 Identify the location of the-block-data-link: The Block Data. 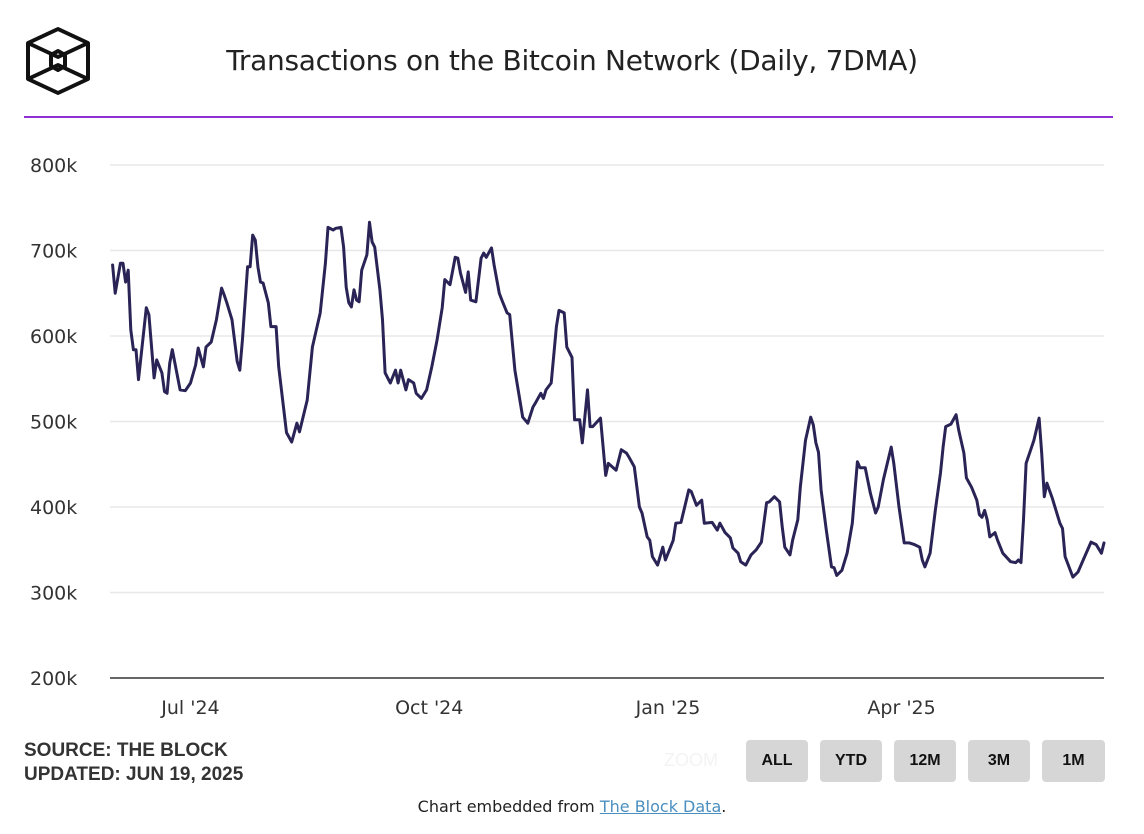
(660, 806).